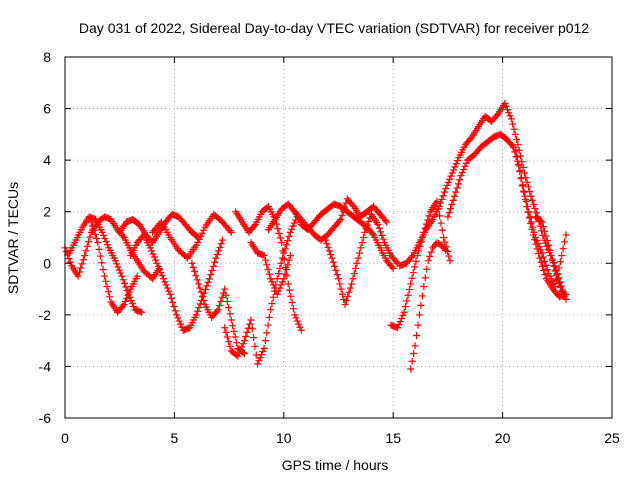 The width and height of the screenshot is (640, 480). What do you see at coordinates (47, 57) in the screenshot?
I see `y-tick-label: 8` at bounding box center [47, 57].